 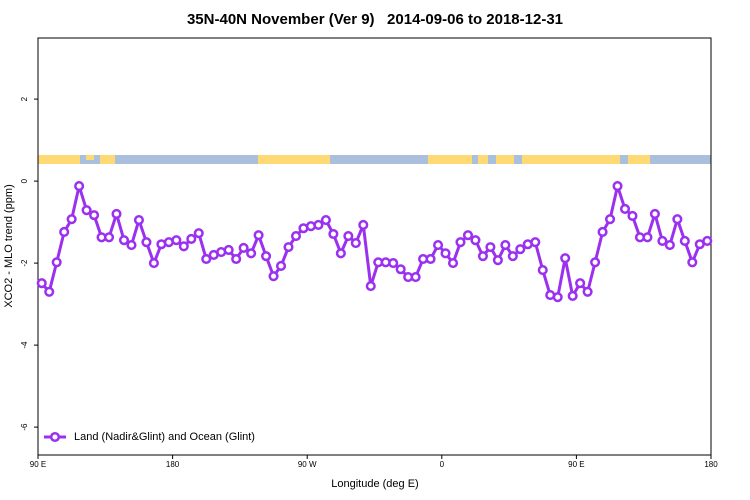 What do you see at coordinates (24, 427) in the screenshot?
I see `y-tick-label: -6` at bounding box center [24, 427].